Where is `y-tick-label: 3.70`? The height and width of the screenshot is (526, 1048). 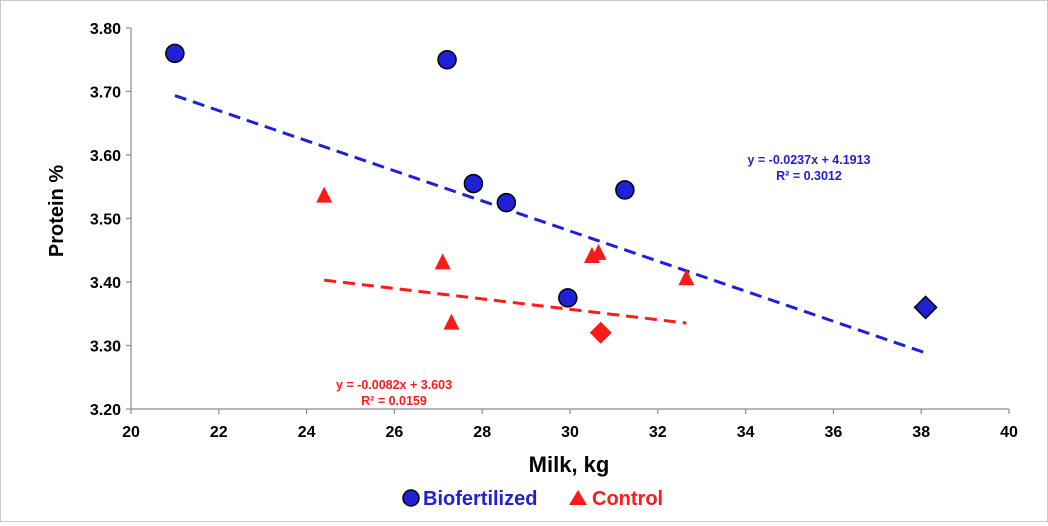 y-tick-label: 3.70 is located at coordinates (105, 93).